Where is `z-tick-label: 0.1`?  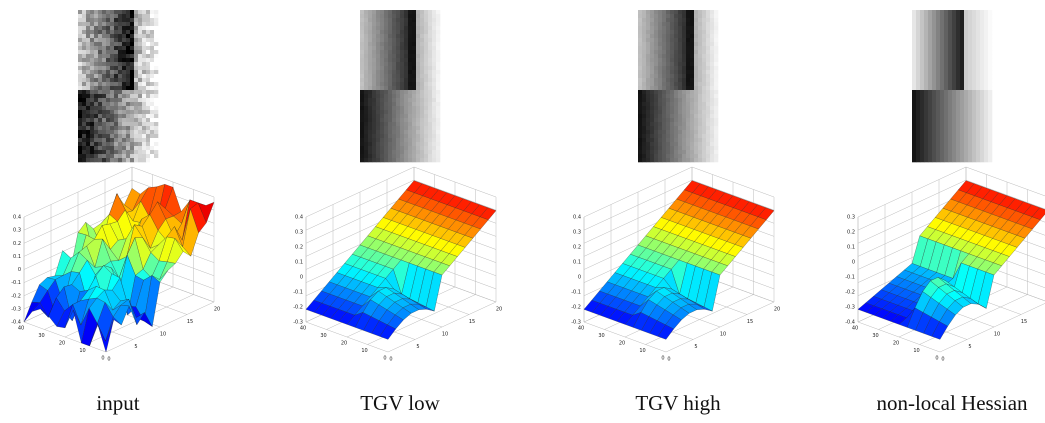
z-tick-label: 0.1 is located at coordinates (851, 248).